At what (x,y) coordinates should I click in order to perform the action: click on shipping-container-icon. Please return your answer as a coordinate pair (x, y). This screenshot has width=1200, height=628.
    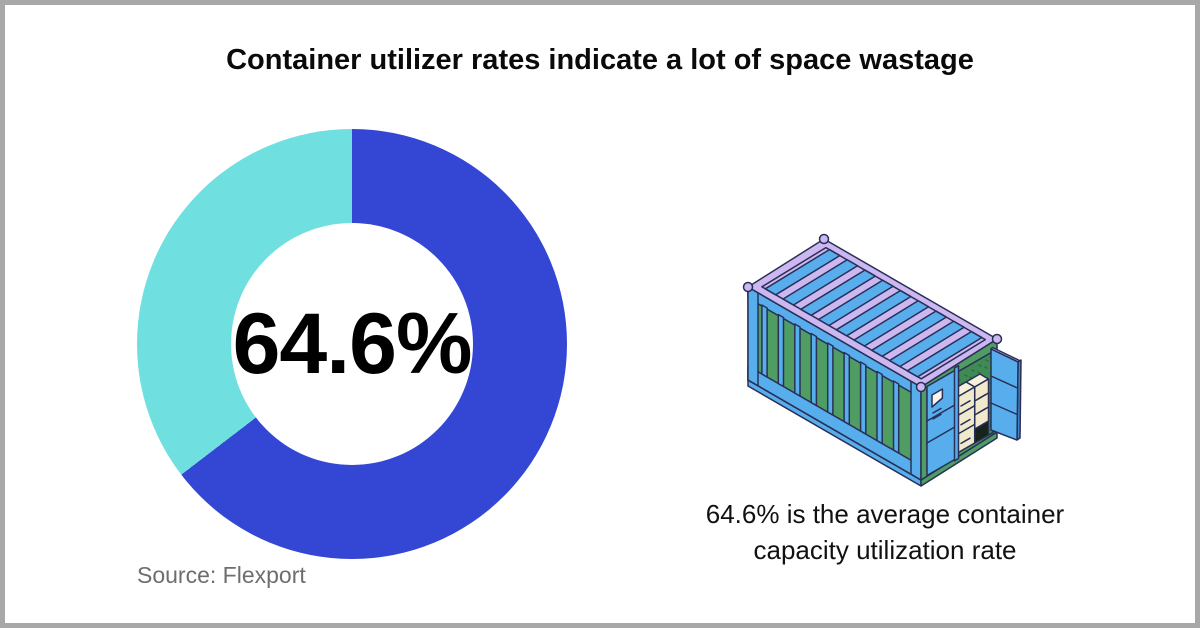
    Looking at the image, I should click on (882, 360).